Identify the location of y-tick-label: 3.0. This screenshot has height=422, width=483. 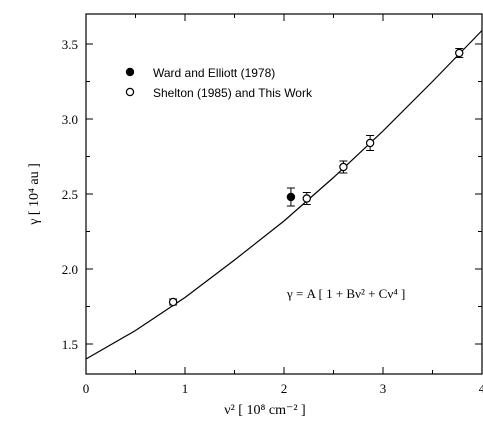
(70, 119).